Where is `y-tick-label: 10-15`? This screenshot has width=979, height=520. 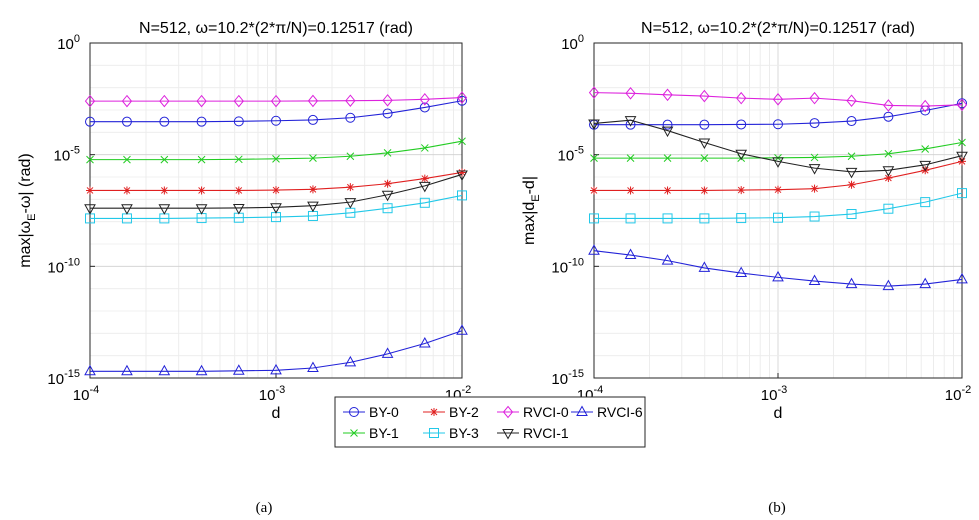
y-tick-label: 10-15 is located at coordinates (567, 378).